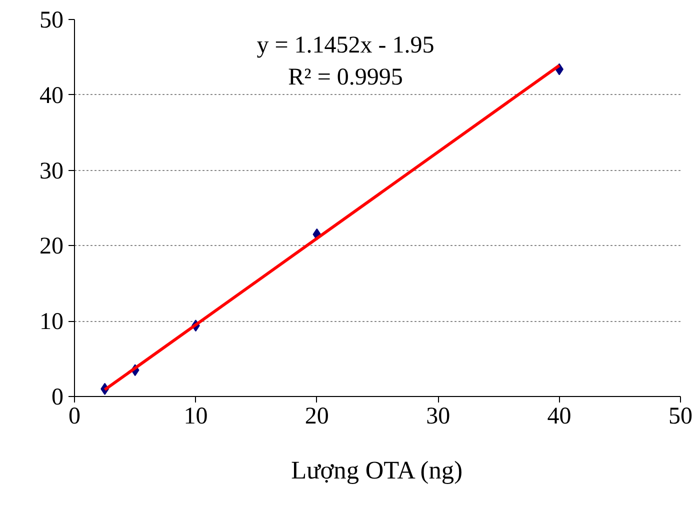 This screenshot has height=518, width=699. I want to click on y-tick-label: 30, so click(52, 171).